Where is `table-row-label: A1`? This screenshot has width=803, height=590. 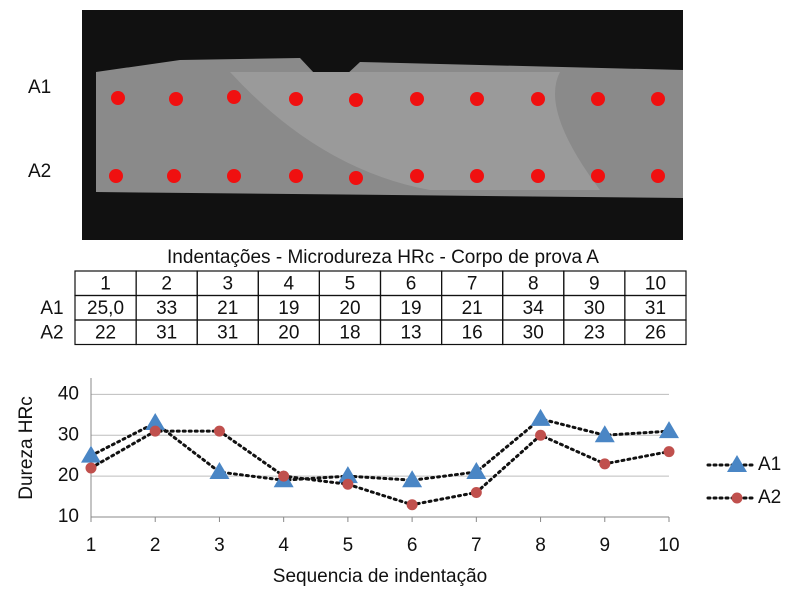 table-row-label: A1 is located at coordinates (51, 308).